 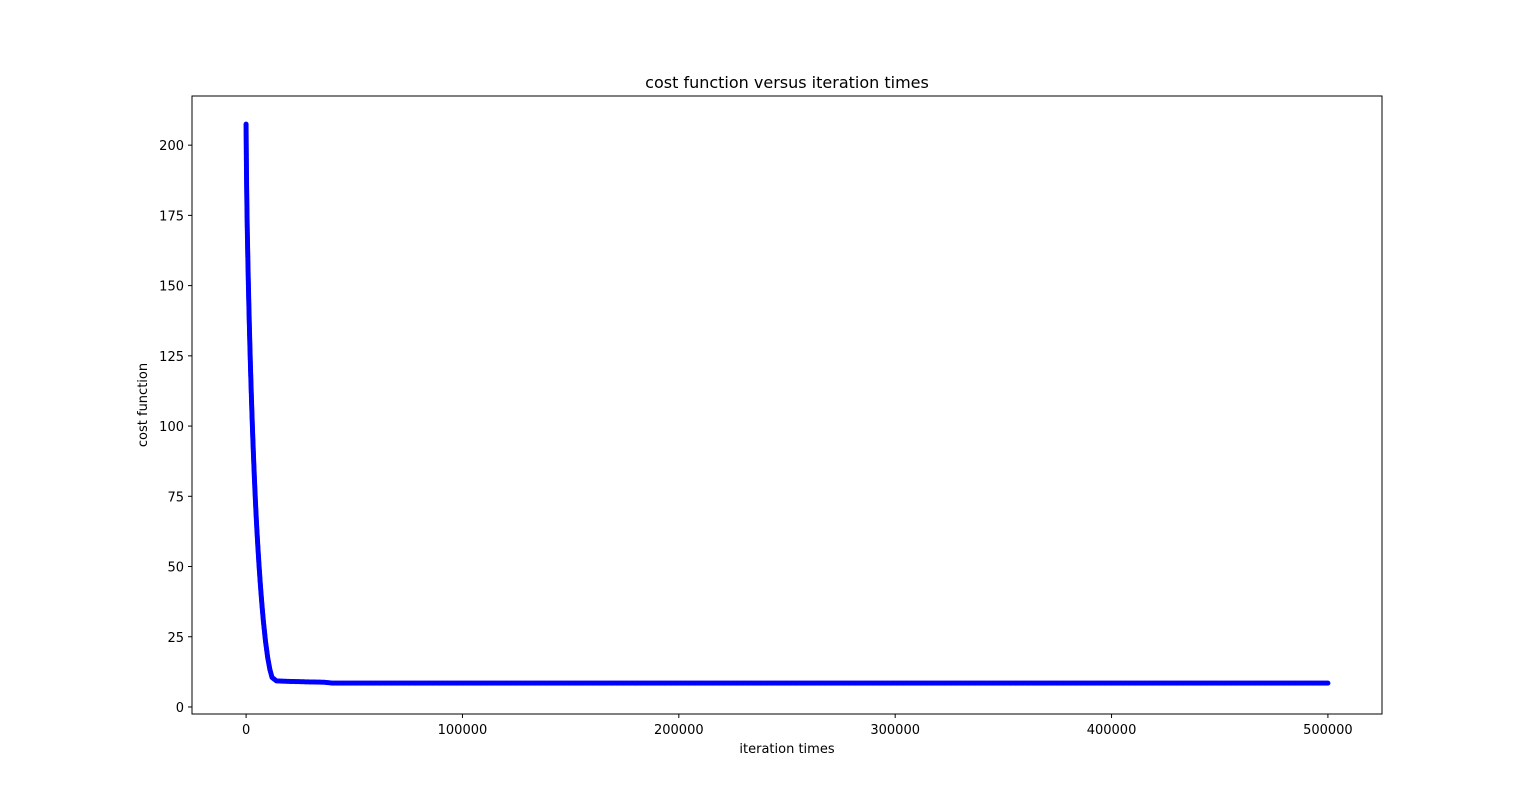 What do you see at coordinates (787, 82) in the screenshot?
I see `chart-title: cost function versus iteration times` at bounding box center [787, 82].